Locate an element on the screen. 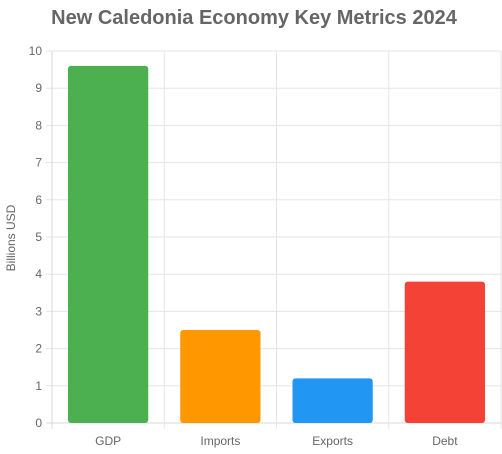 Image resolution: width=502 pixels, height=454 pixels. bar-gdp is located at coordinates (108, 244).